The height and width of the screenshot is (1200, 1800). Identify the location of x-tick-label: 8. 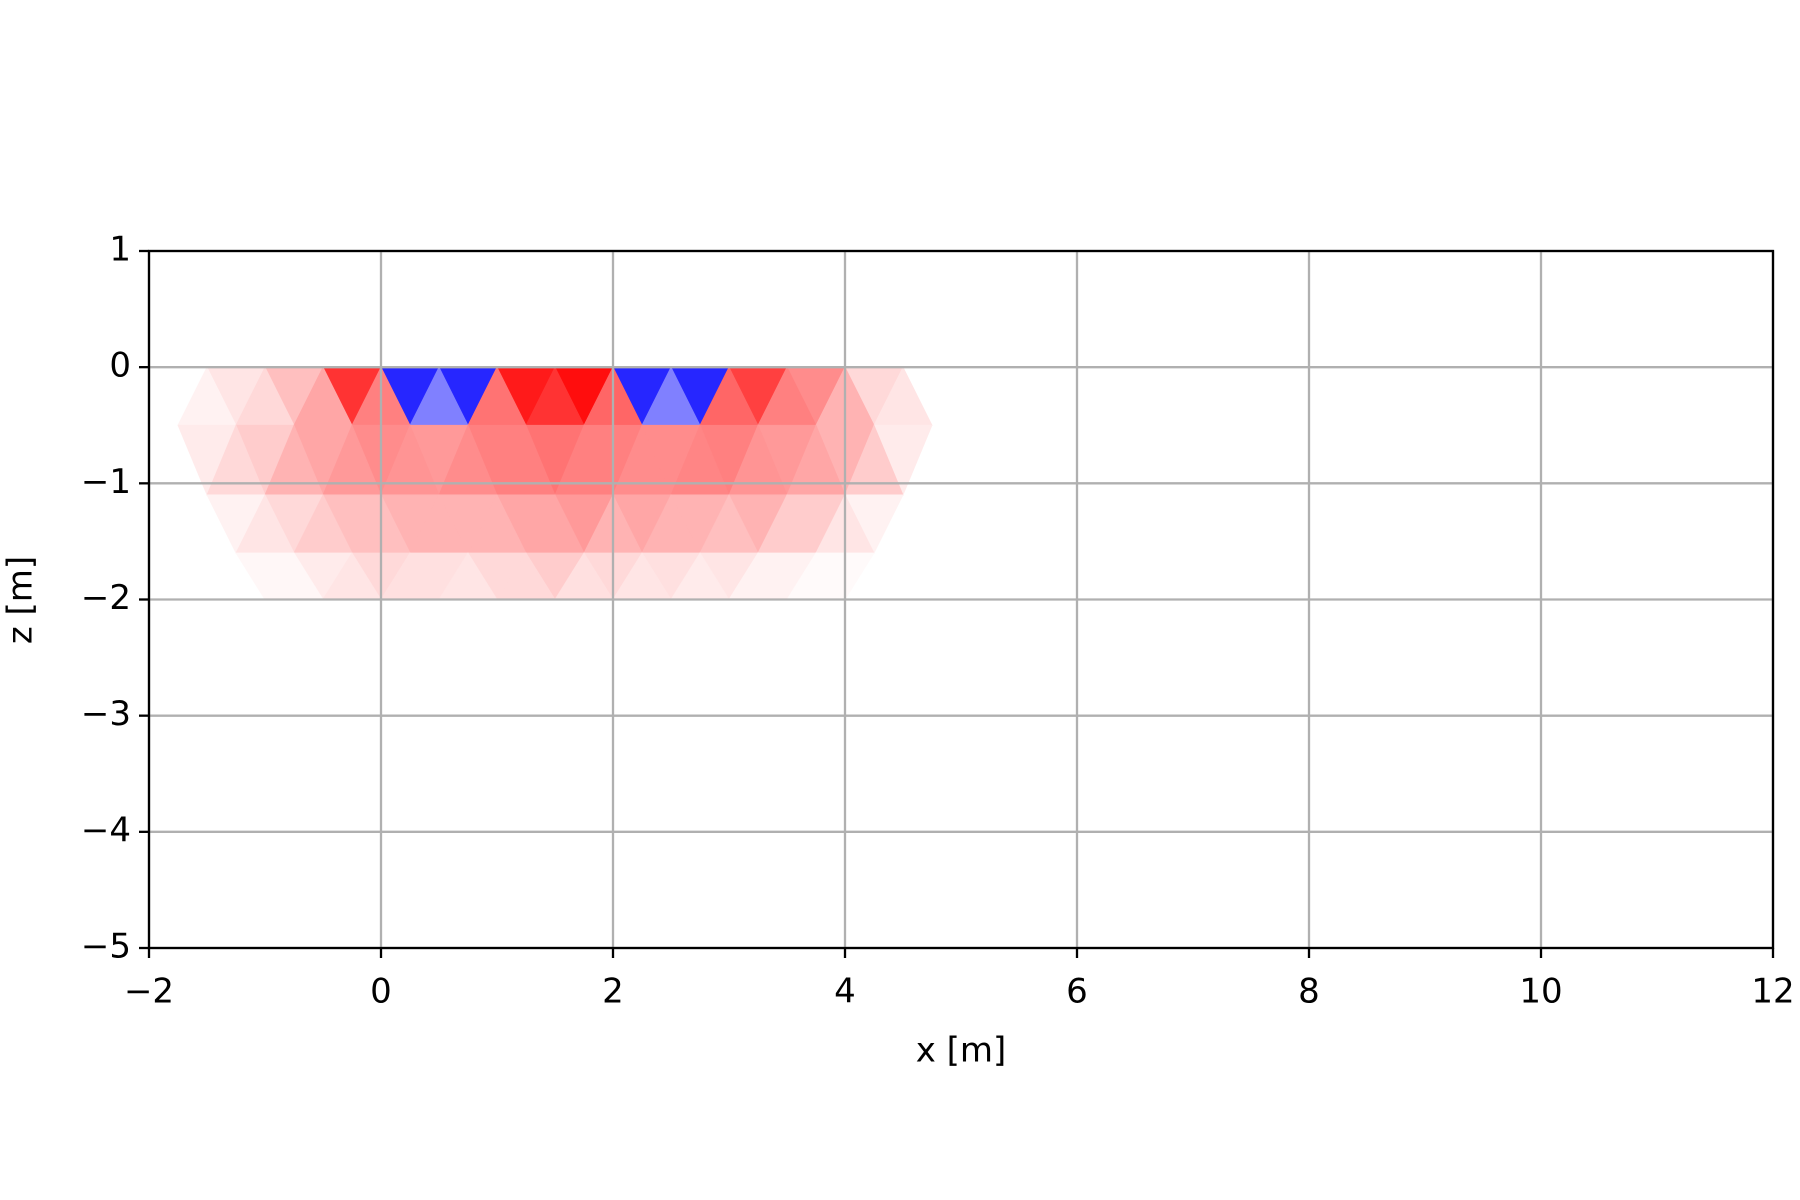
(1309, 992).